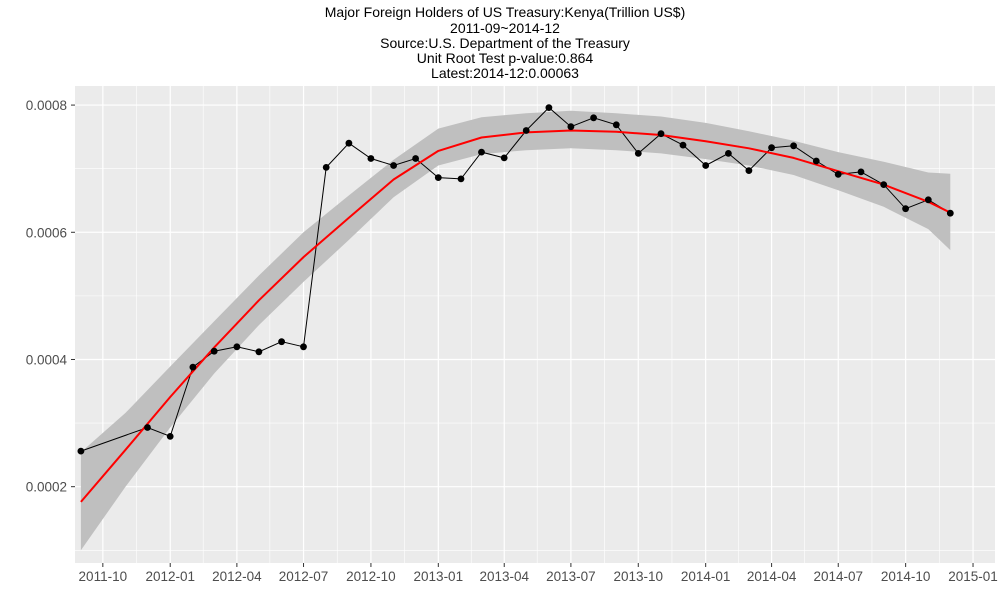  Describe the element at coordinates (46, 487) in the screenshot. I see `y-tick-label: 0.0002` at that location.